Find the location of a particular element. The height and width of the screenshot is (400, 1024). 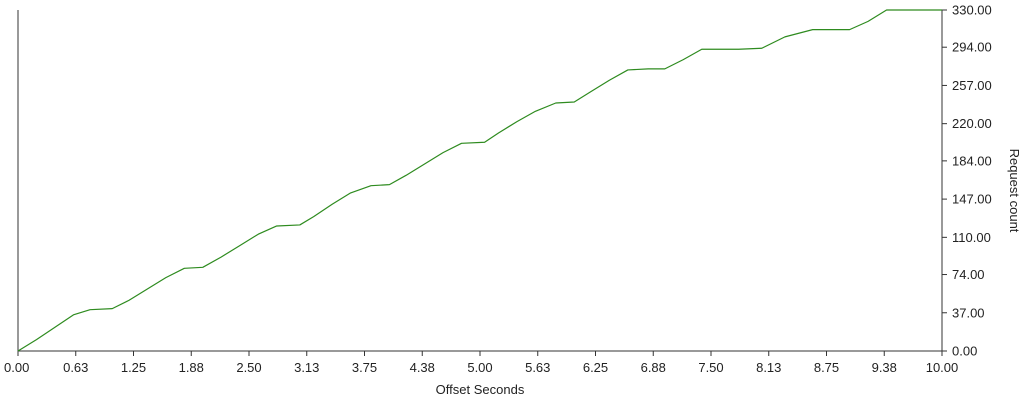

y-tick-label: 110.00 is located at coordinates (971, 237).